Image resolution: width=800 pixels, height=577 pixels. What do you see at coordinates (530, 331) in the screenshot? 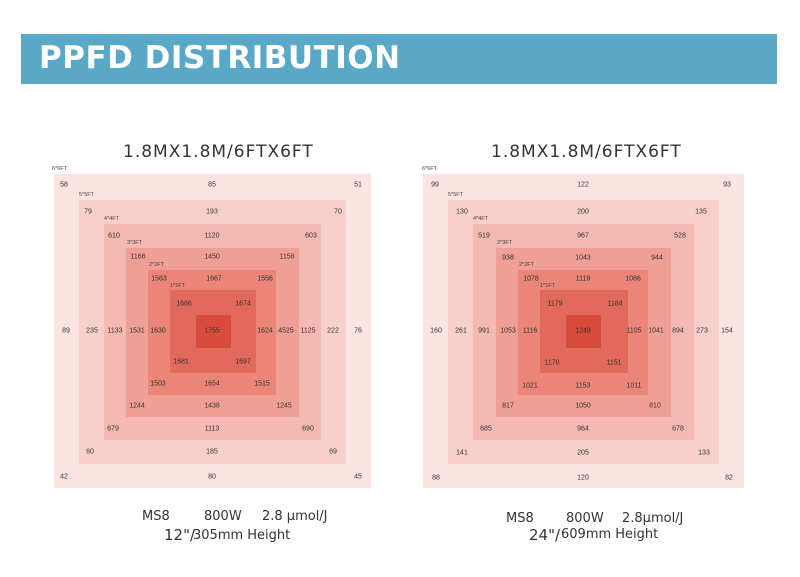
I see `ppfd-value: 1116` at bounding box center [530, 331].